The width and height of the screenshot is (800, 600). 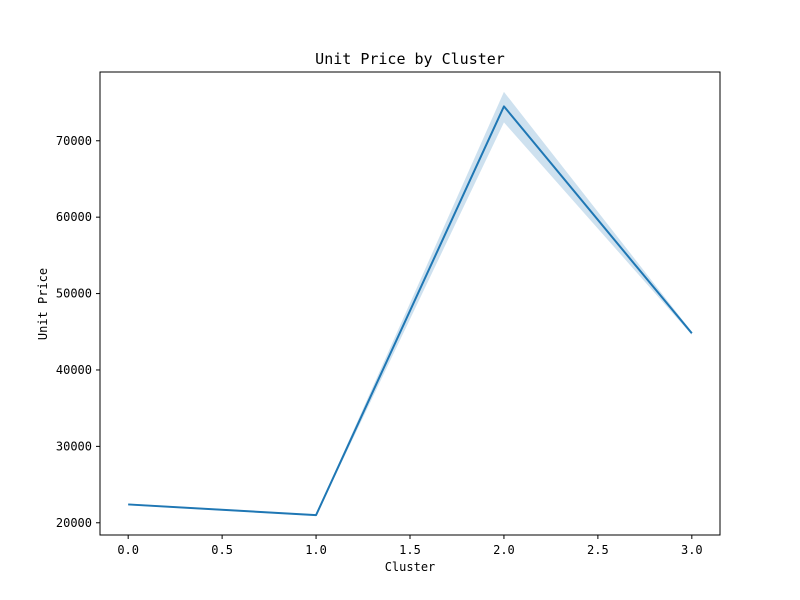 I want to click on y-axis-label: Unit Price, so click(x=43, y=304).